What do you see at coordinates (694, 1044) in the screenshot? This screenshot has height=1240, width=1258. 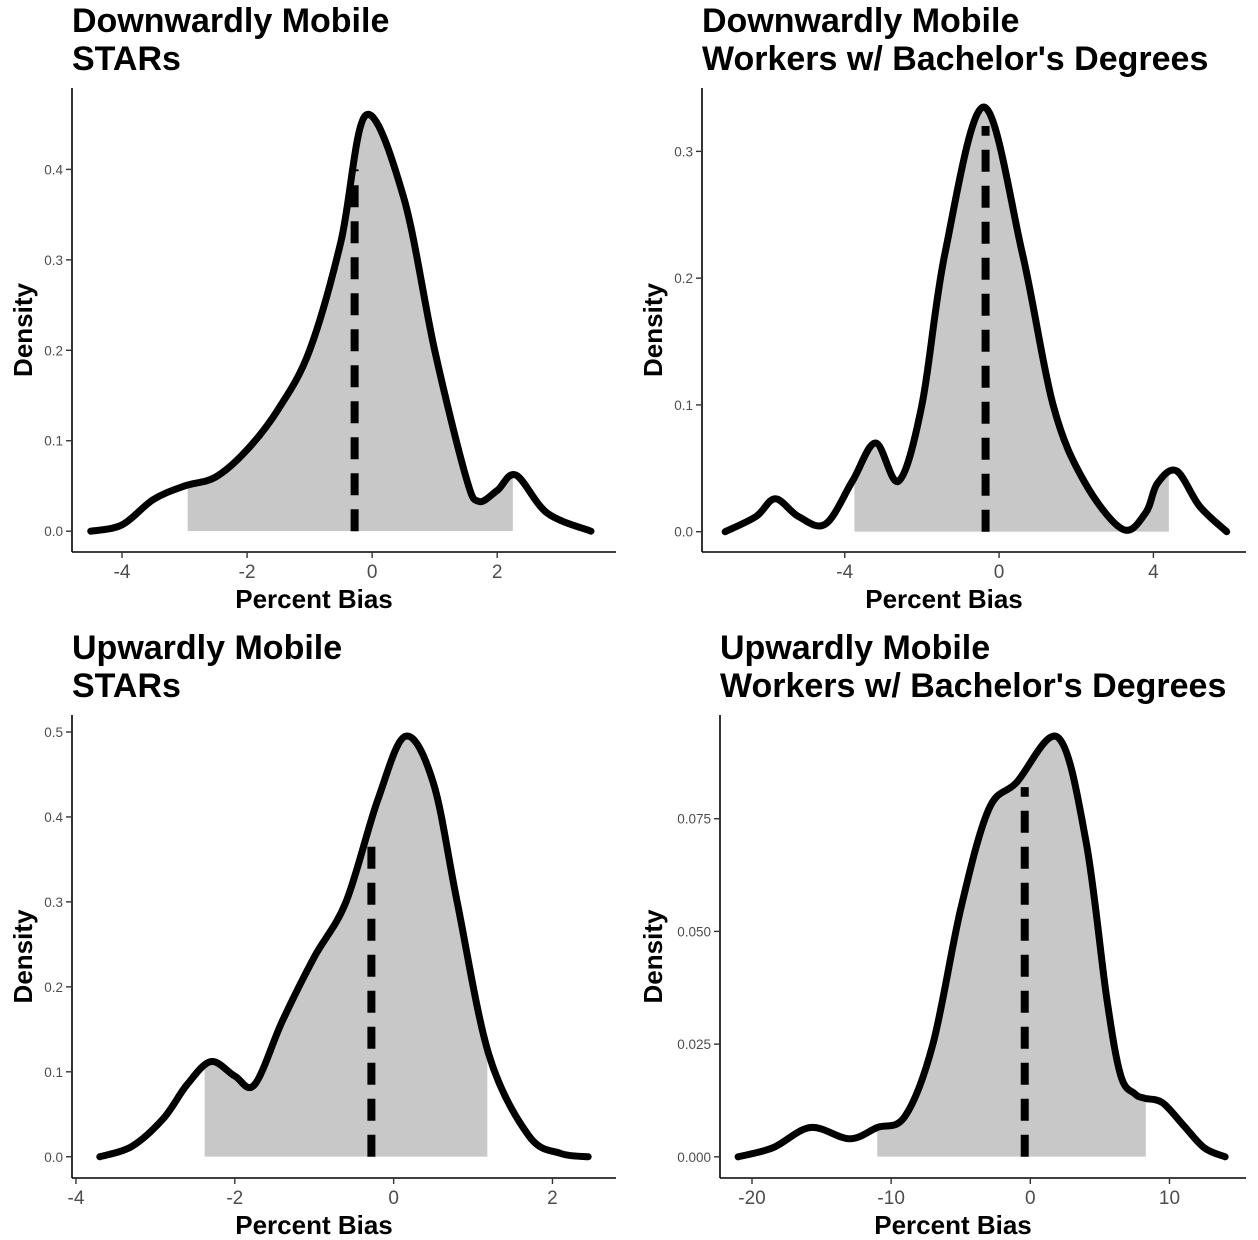 I see `y-tick-label: 0.025` at bounding box center [694, 1044].